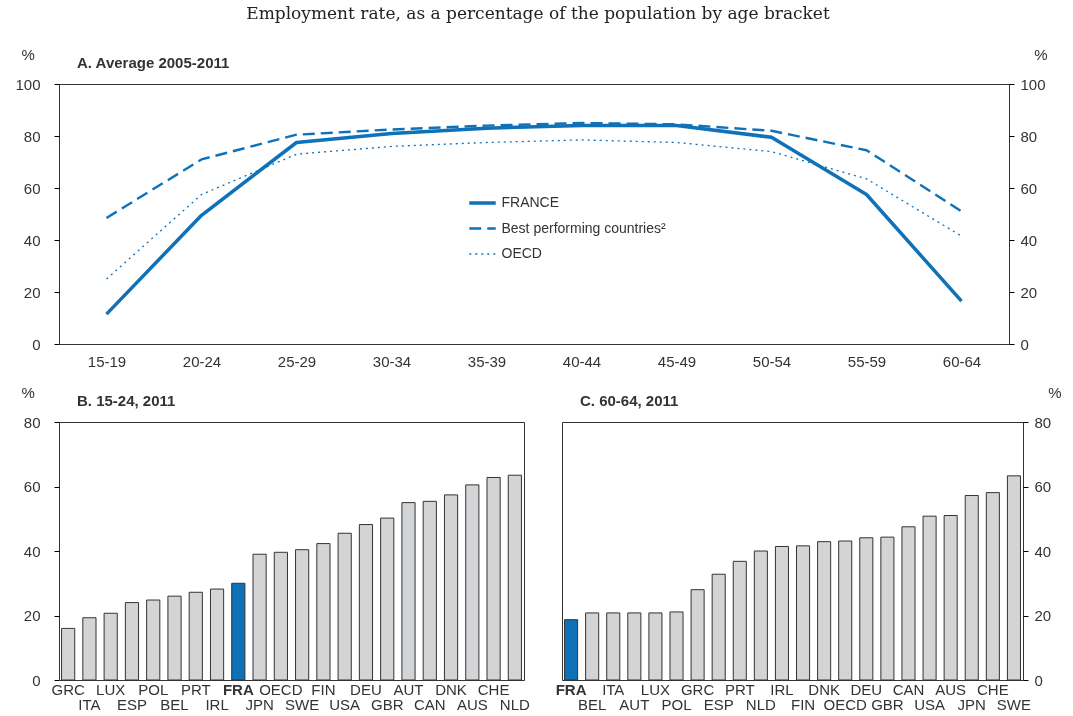 The width and height of the screenshot is (1073, 716). What do you see at coordinates (962, 361) in the screenshot?
I see `x-tick-label: 60-64` at bounding box center [962, 361].